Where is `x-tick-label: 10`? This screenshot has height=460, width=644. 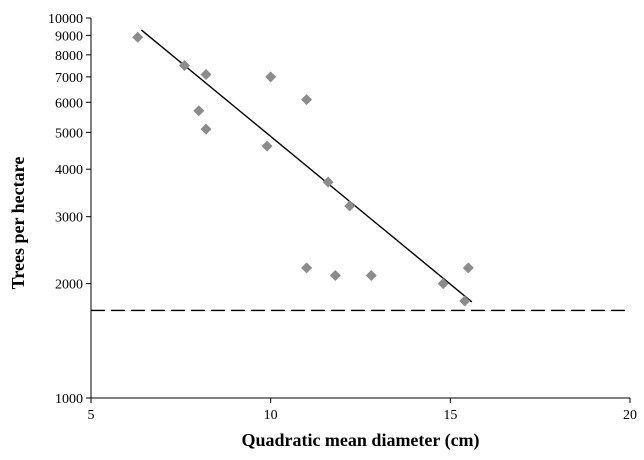 x-tick-label: 10 is located at coordinates (271, 415).